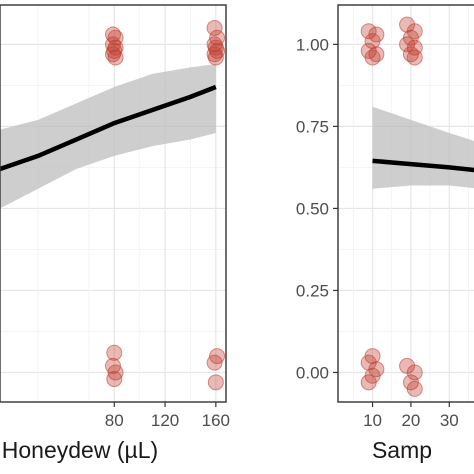  I want to click on y-tick-label: 0.00, so click(312, 372).